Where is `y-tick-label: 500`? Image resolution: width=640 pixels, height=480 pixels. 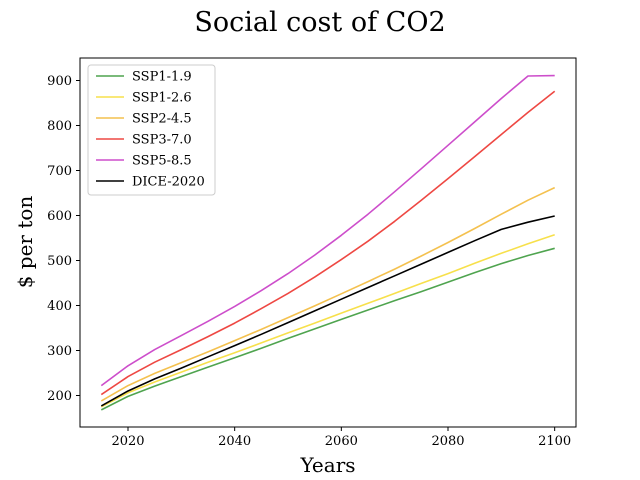
y-tick-label: 500 is located at coordinates (59, 261).